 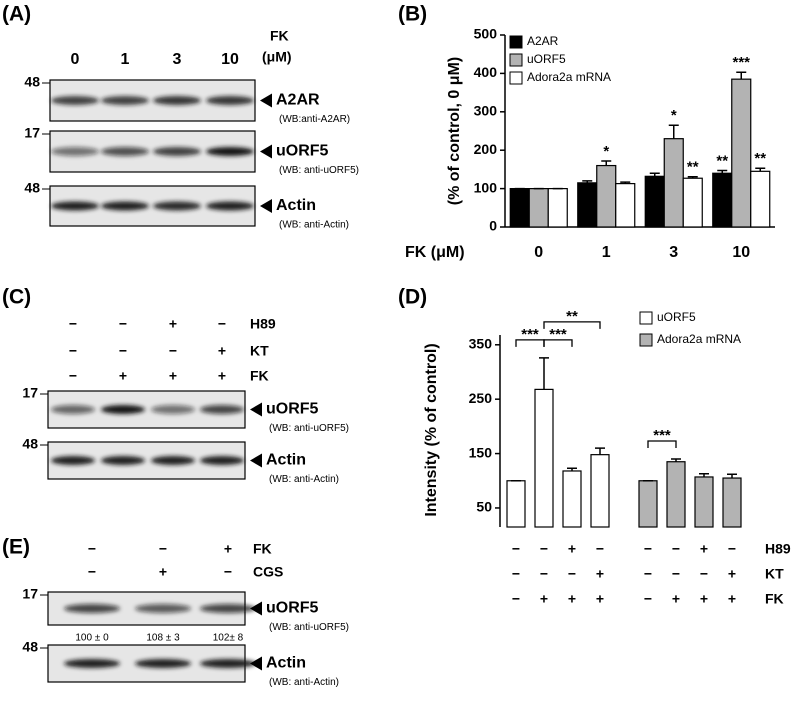 What do you see at coordinates (486, 187) in the screenshot?
I see `y-tick-label: 100` at bounding box center [486, 187].